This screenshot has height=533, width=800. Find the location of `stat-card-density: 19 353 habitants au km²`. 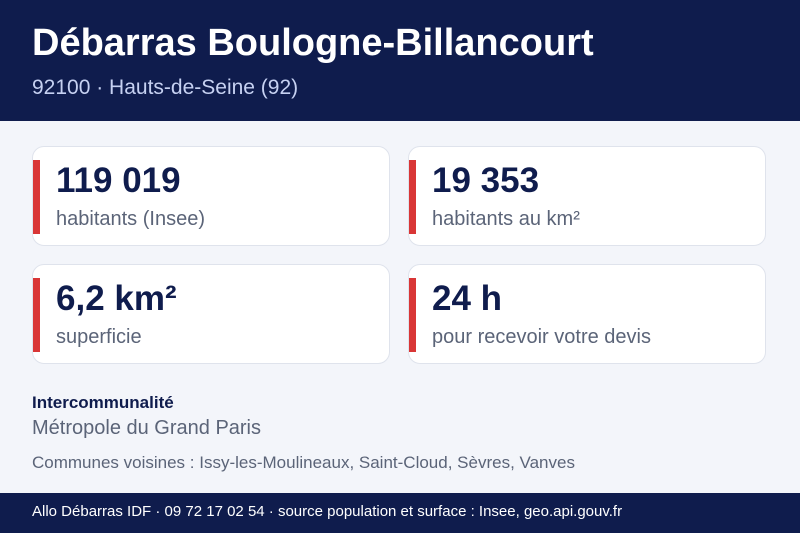

stat-card-density: 19 353 habitants au km² is located at coordinates (587, 196).